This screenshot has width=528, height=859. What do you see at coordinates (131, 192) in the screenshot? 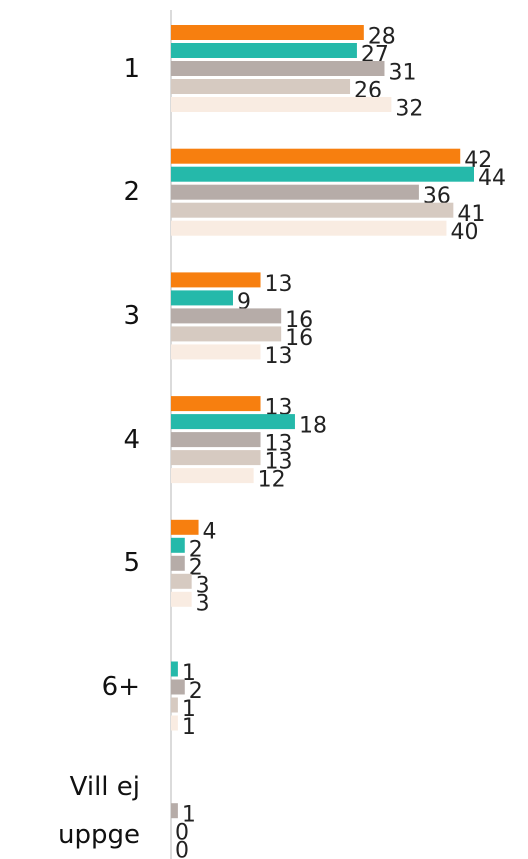
I see `category-label: 2` at bounding box center [131, 192].